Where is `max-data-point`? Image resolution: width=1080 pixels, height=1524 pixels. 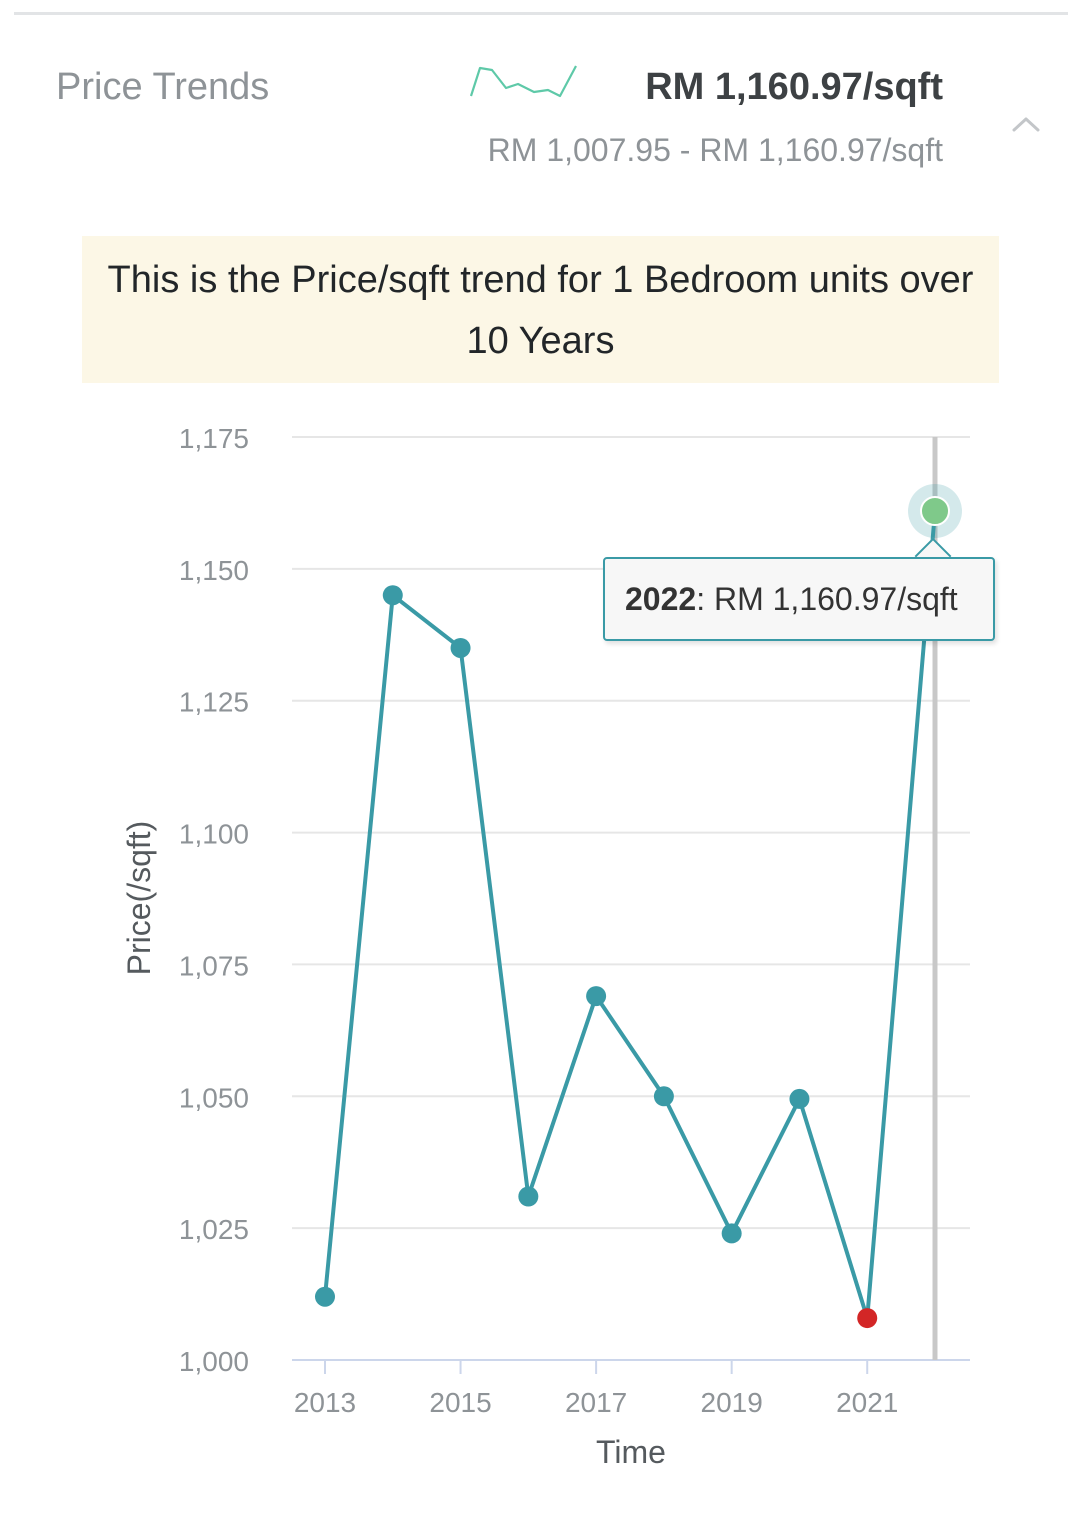
max-data-point is located at coordinates (935, 510).